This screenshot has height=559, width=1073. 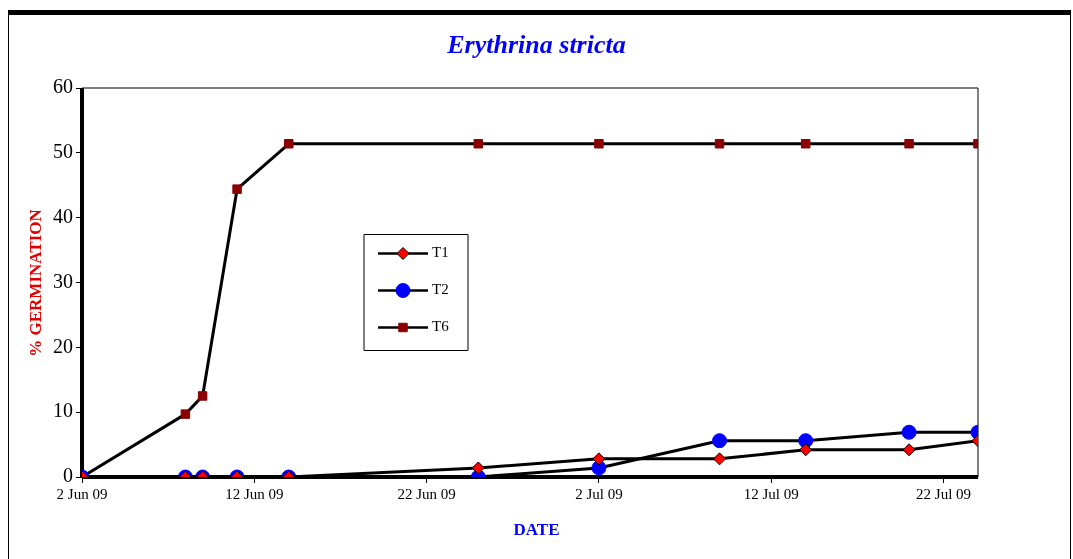 I want to click on y-axis-title: % GERMINATION, so click(x=36, y=283).